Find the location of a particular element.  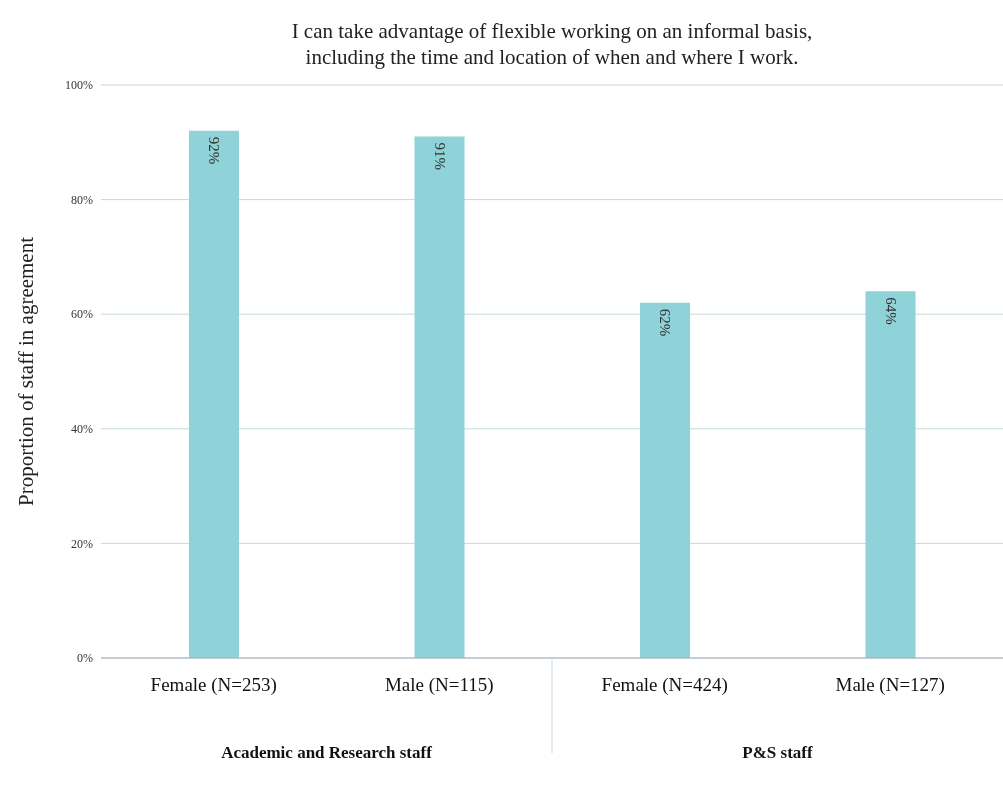

data-label: 62% is located at coordinates (665, 322).